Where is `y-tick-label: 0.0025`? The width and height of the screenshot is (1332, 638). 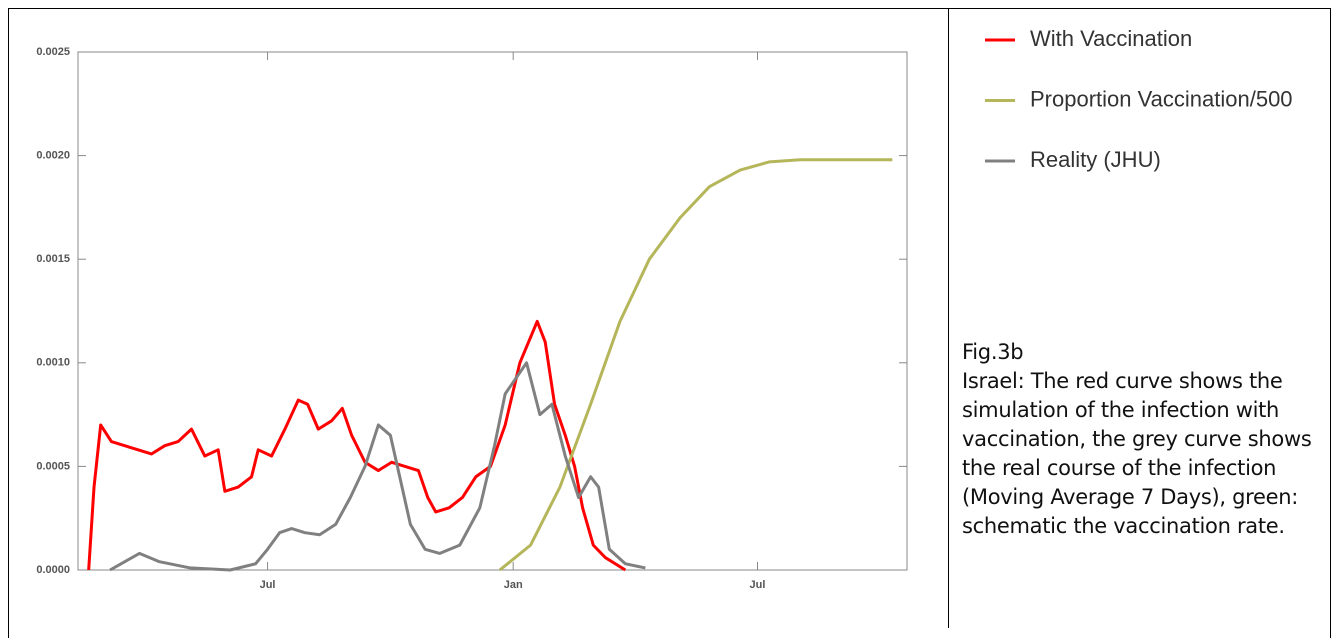 y-tick-label: 0.0025 is located at coordinates (53, 52).